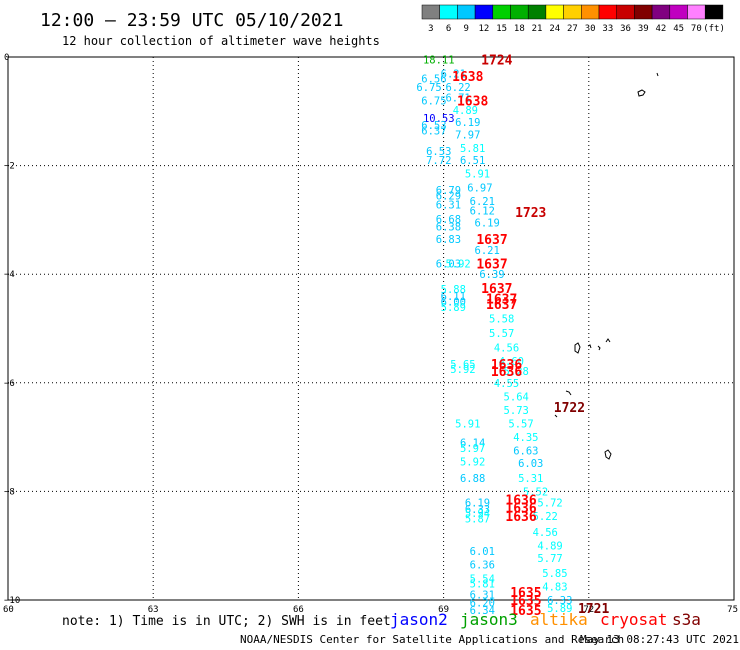  What do you see at coordinates (370, 610) in the screenshot?
I see `x-axis-ticks: 60 63 66 69 72 75` at bounding box center [370, 610].